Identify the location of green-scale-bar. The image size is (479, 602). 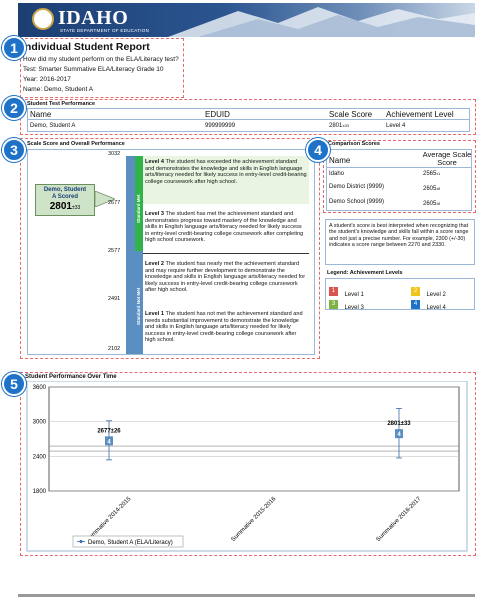
(139, 203).